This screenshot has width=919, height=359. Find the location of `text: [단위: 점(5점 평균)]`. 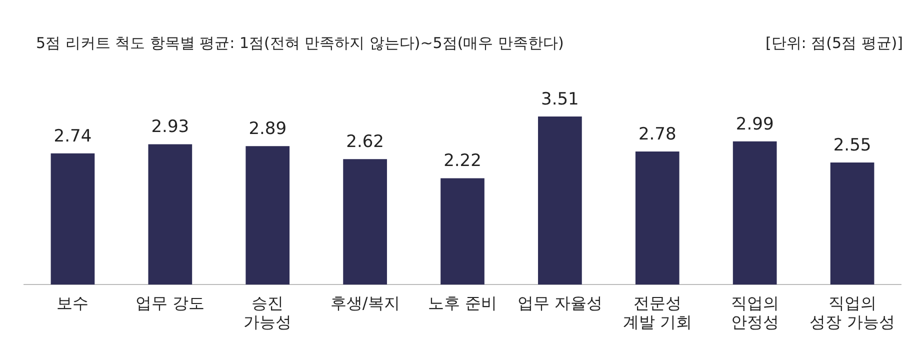

text: [단위: 점(5점 평균)] is located at coordinates (834, 43).